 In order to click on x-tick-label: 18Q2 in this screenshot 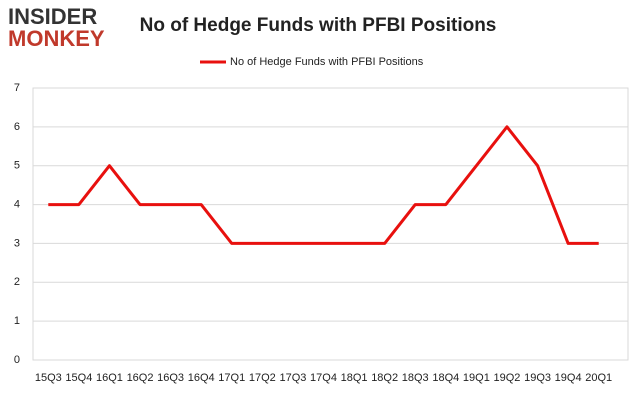, I will do `click(384, 378)`.